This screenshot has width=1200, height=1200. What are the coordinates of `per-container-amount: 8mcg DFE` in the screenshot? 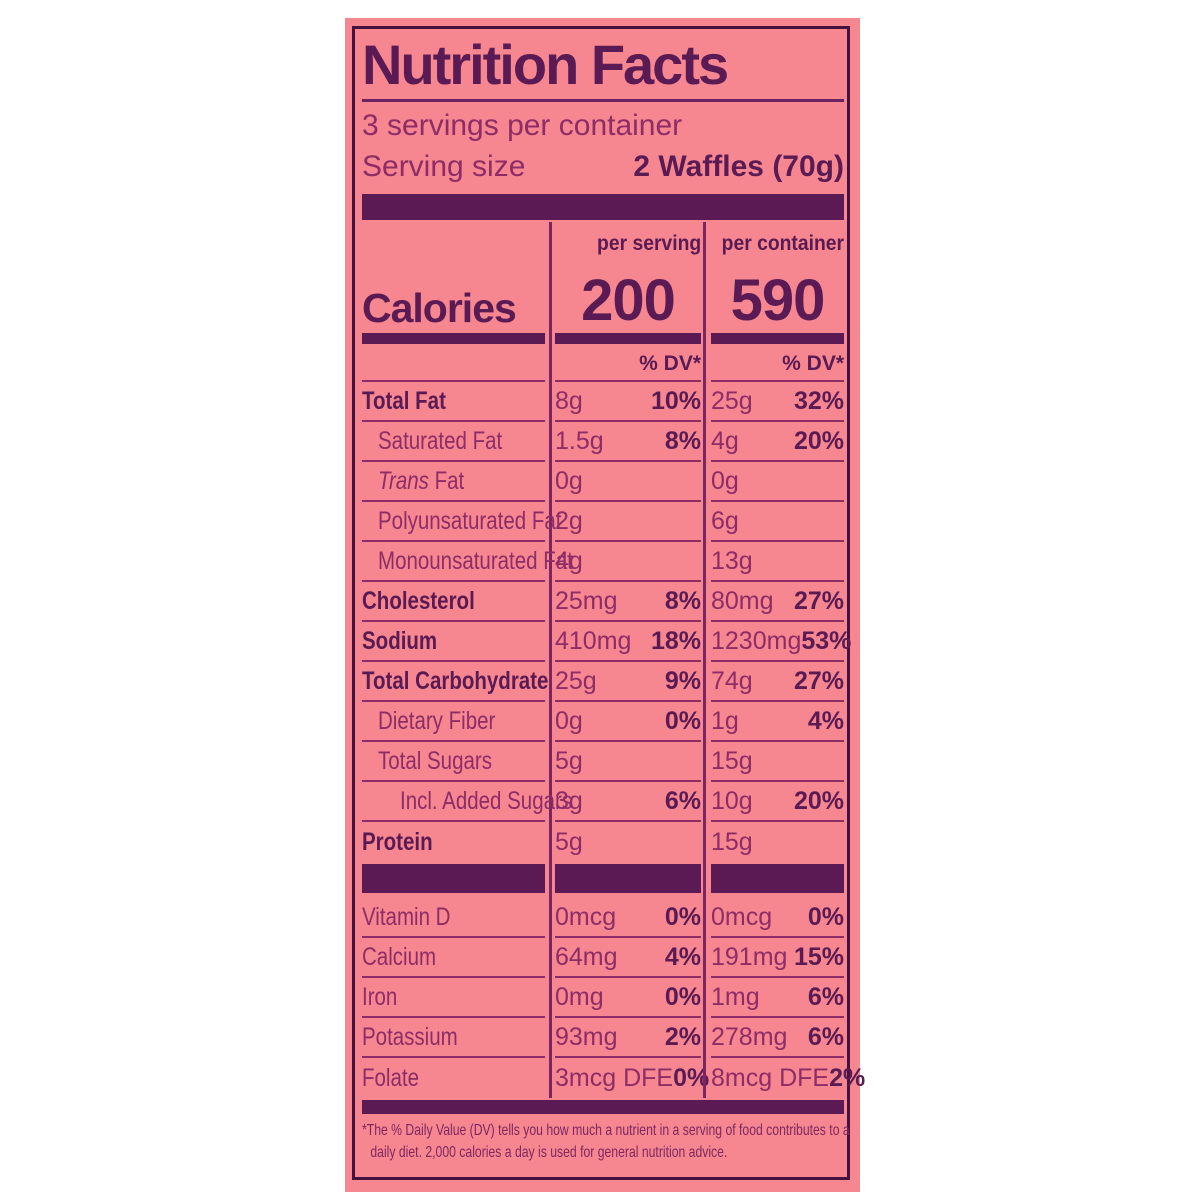 It's located at (770, 1077).